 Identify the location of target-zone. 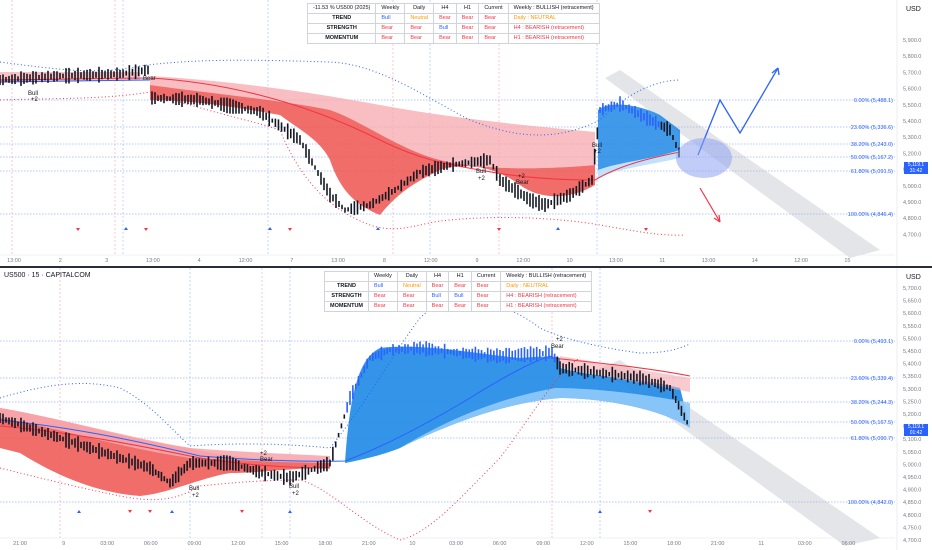
(704, 158).